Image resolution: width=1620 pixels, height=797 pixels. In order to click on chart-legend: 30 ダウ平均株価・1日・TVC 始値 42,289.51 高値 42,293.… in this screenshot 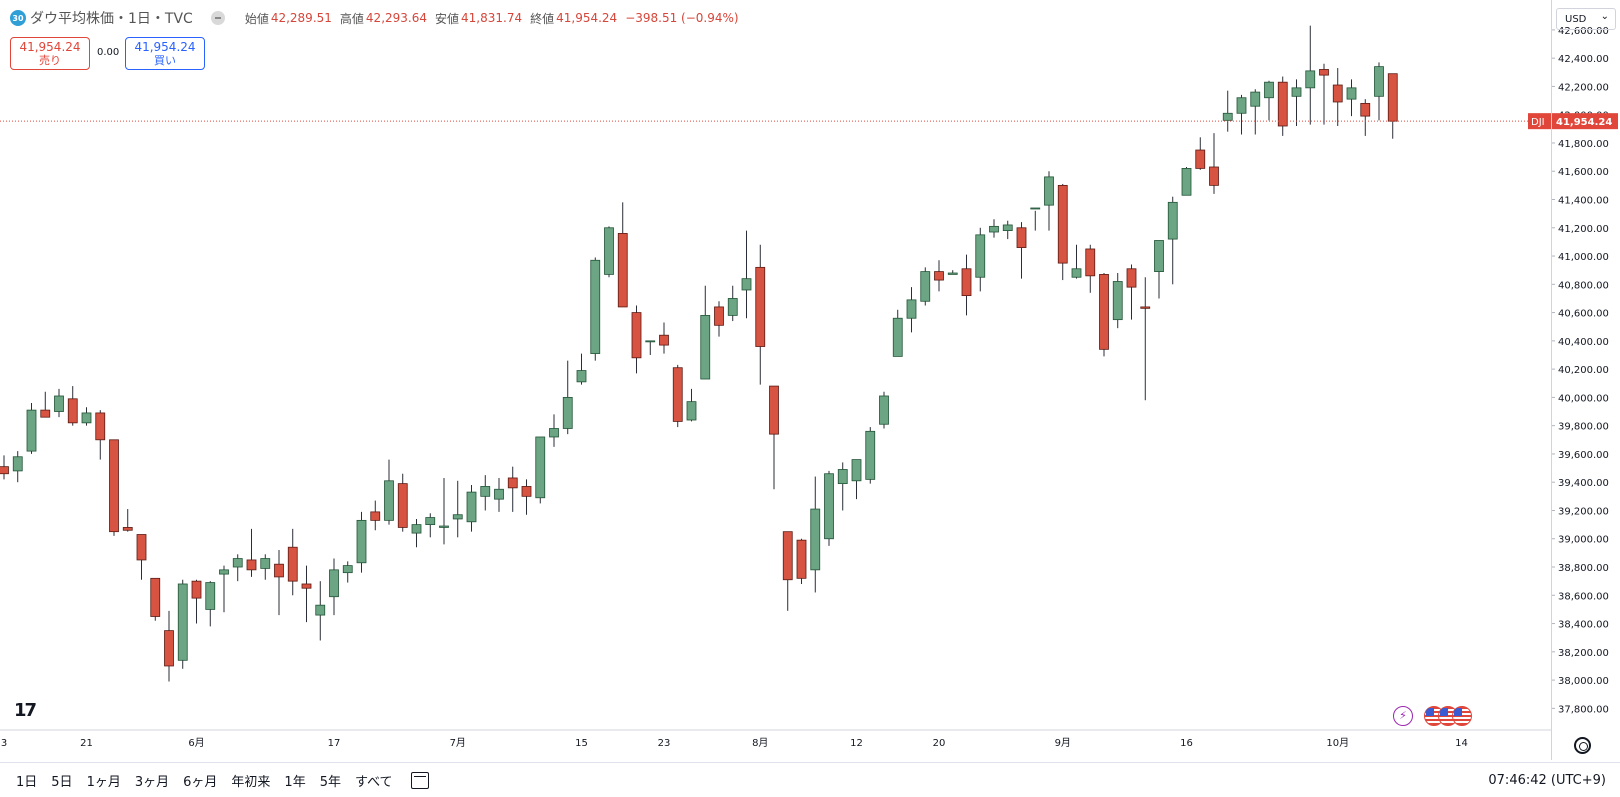, I will do `click(378, 18)`.